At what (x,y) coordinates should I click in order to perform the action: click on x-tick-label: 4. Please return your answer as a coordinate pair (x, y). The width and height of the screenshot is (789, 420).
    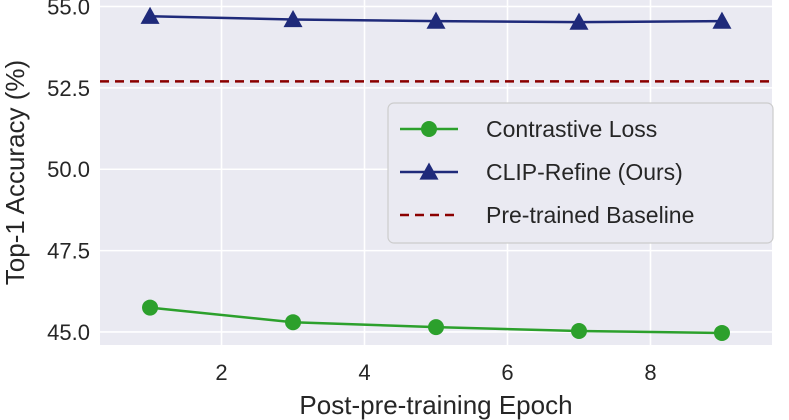
    Looking at the image, I should click on (364, 372).